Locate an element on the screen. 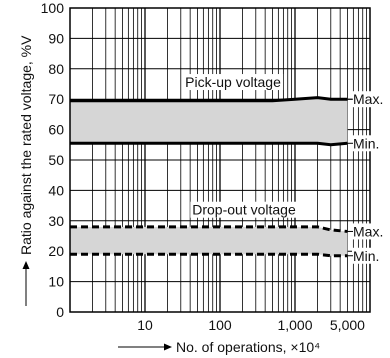 This screenshot has width=390, height=358. y-tick-label: 80 is located at coordinates (56, 69).